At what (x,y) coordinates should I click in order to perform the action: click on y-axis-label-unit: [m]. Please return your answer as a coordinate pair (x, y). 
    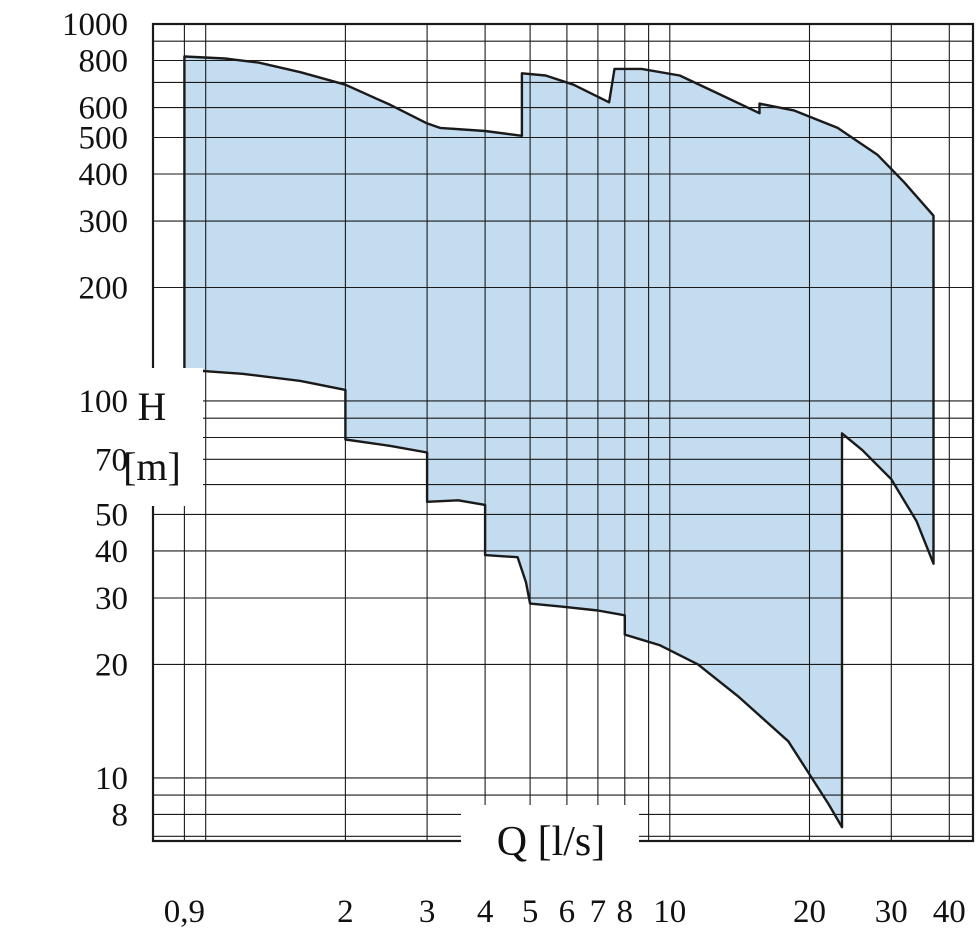
    Looking at the image, I should click on (152, 466).